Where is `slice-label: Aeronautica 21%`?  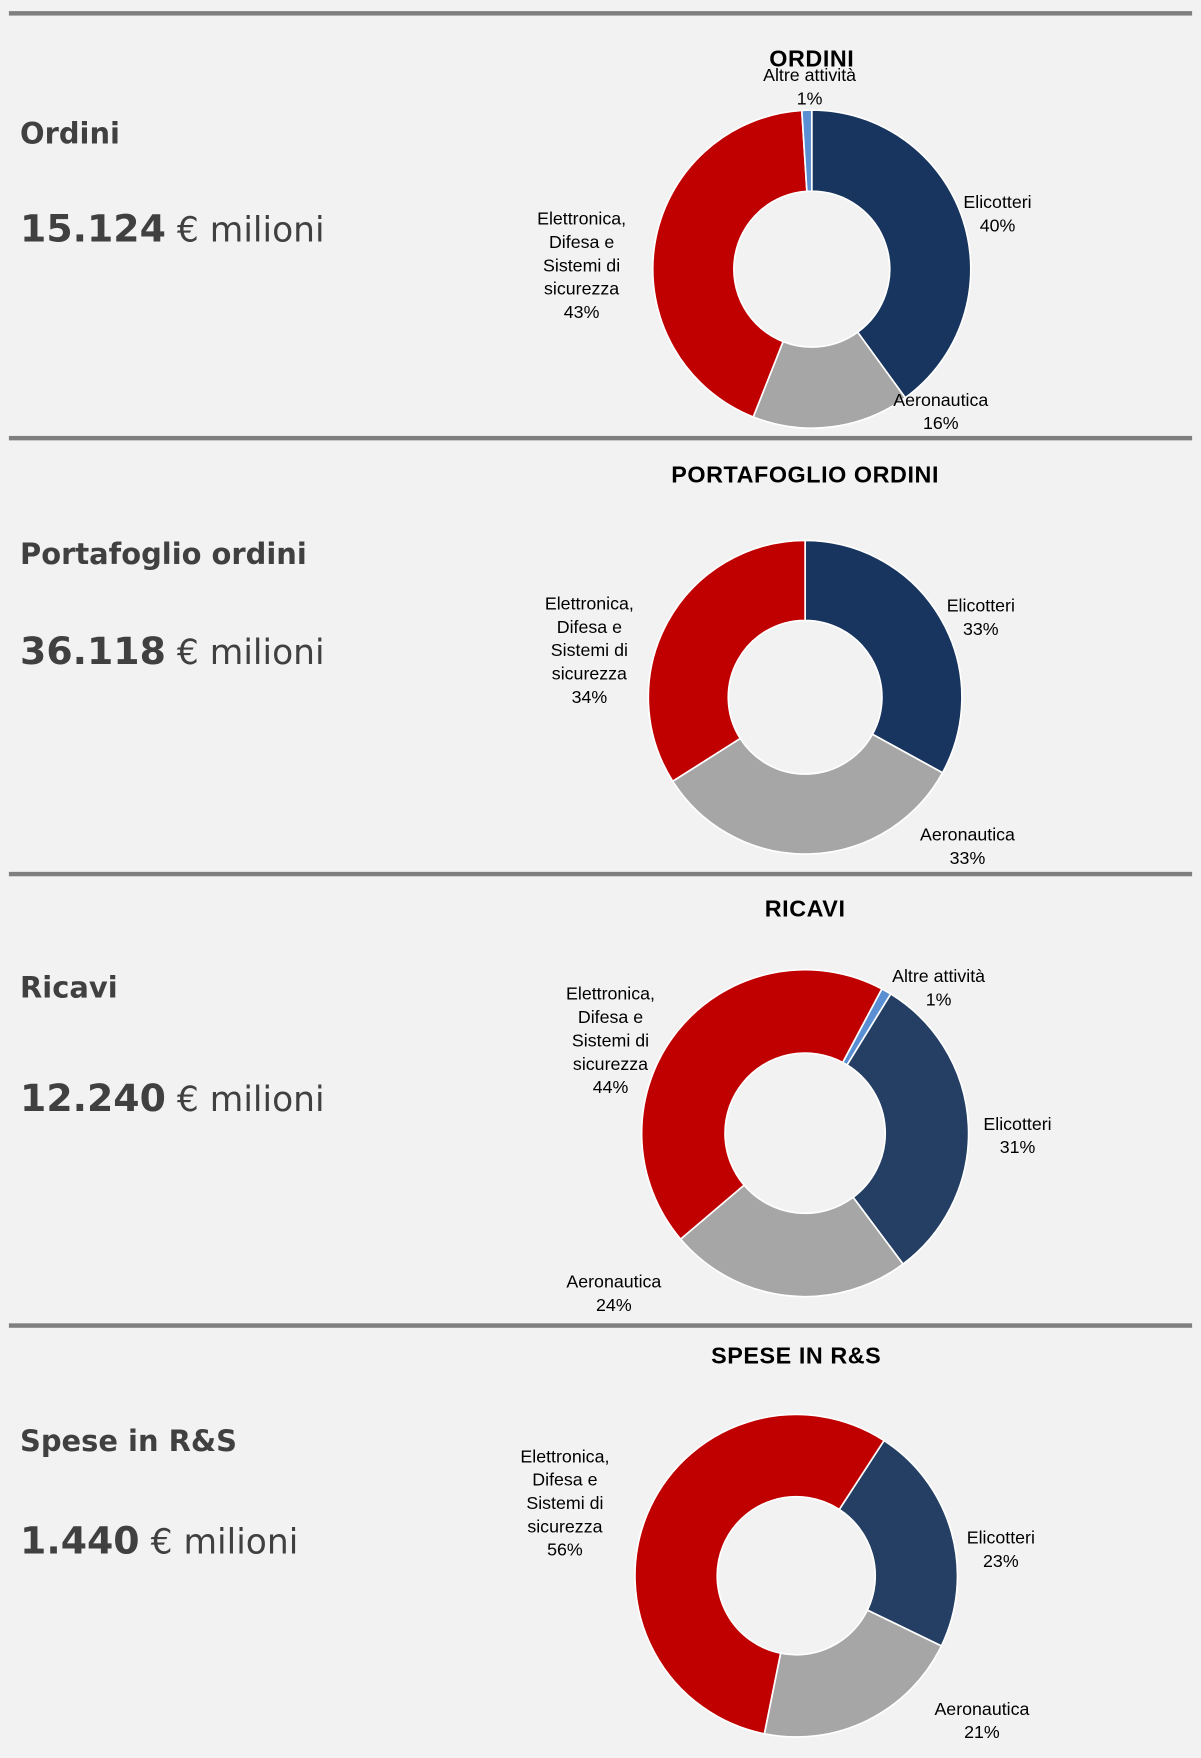 slice-label: Aeronautica 21% is located at coordinates (982, 1721).